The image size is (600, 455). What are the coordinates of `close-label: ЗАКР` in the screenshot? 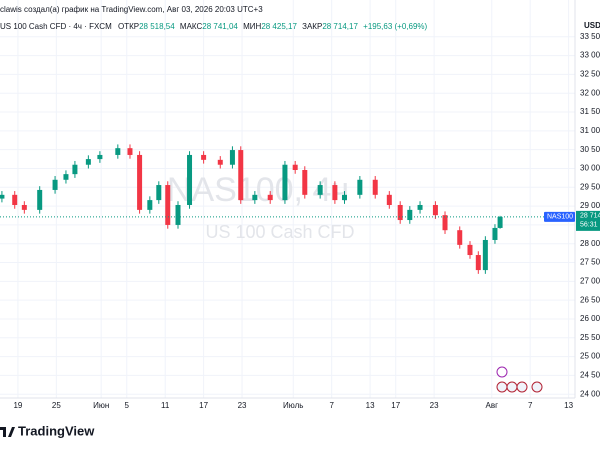 It's located at (312, 26).